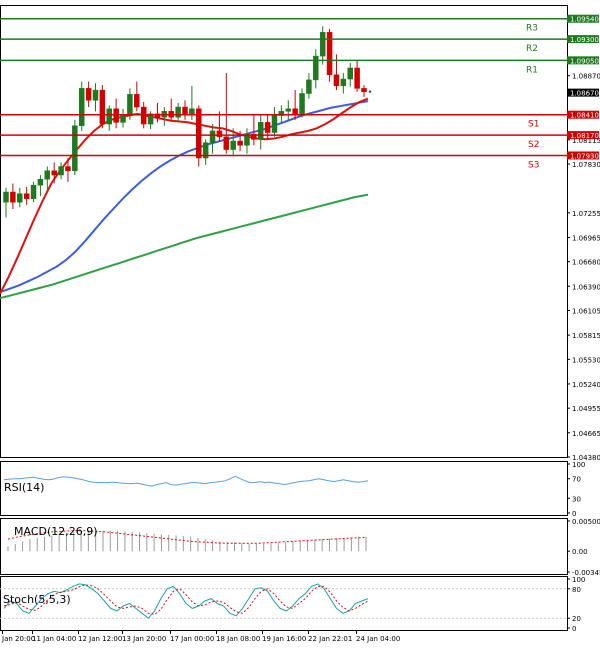  Describe the element at coordinates (586, 360) in the screenshot. I see `price-axis-label: 1.05530` at that location.